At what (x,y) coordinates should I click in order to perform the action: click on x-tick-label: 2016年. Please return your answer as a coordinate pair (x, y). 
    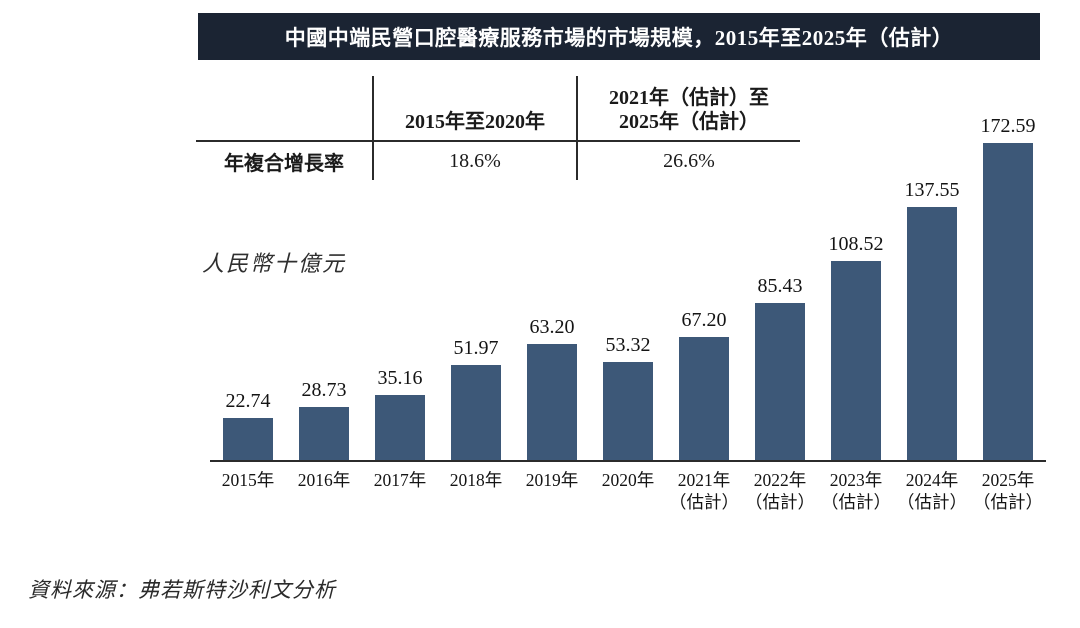
    Looking at the image, I should click on (324, 480).